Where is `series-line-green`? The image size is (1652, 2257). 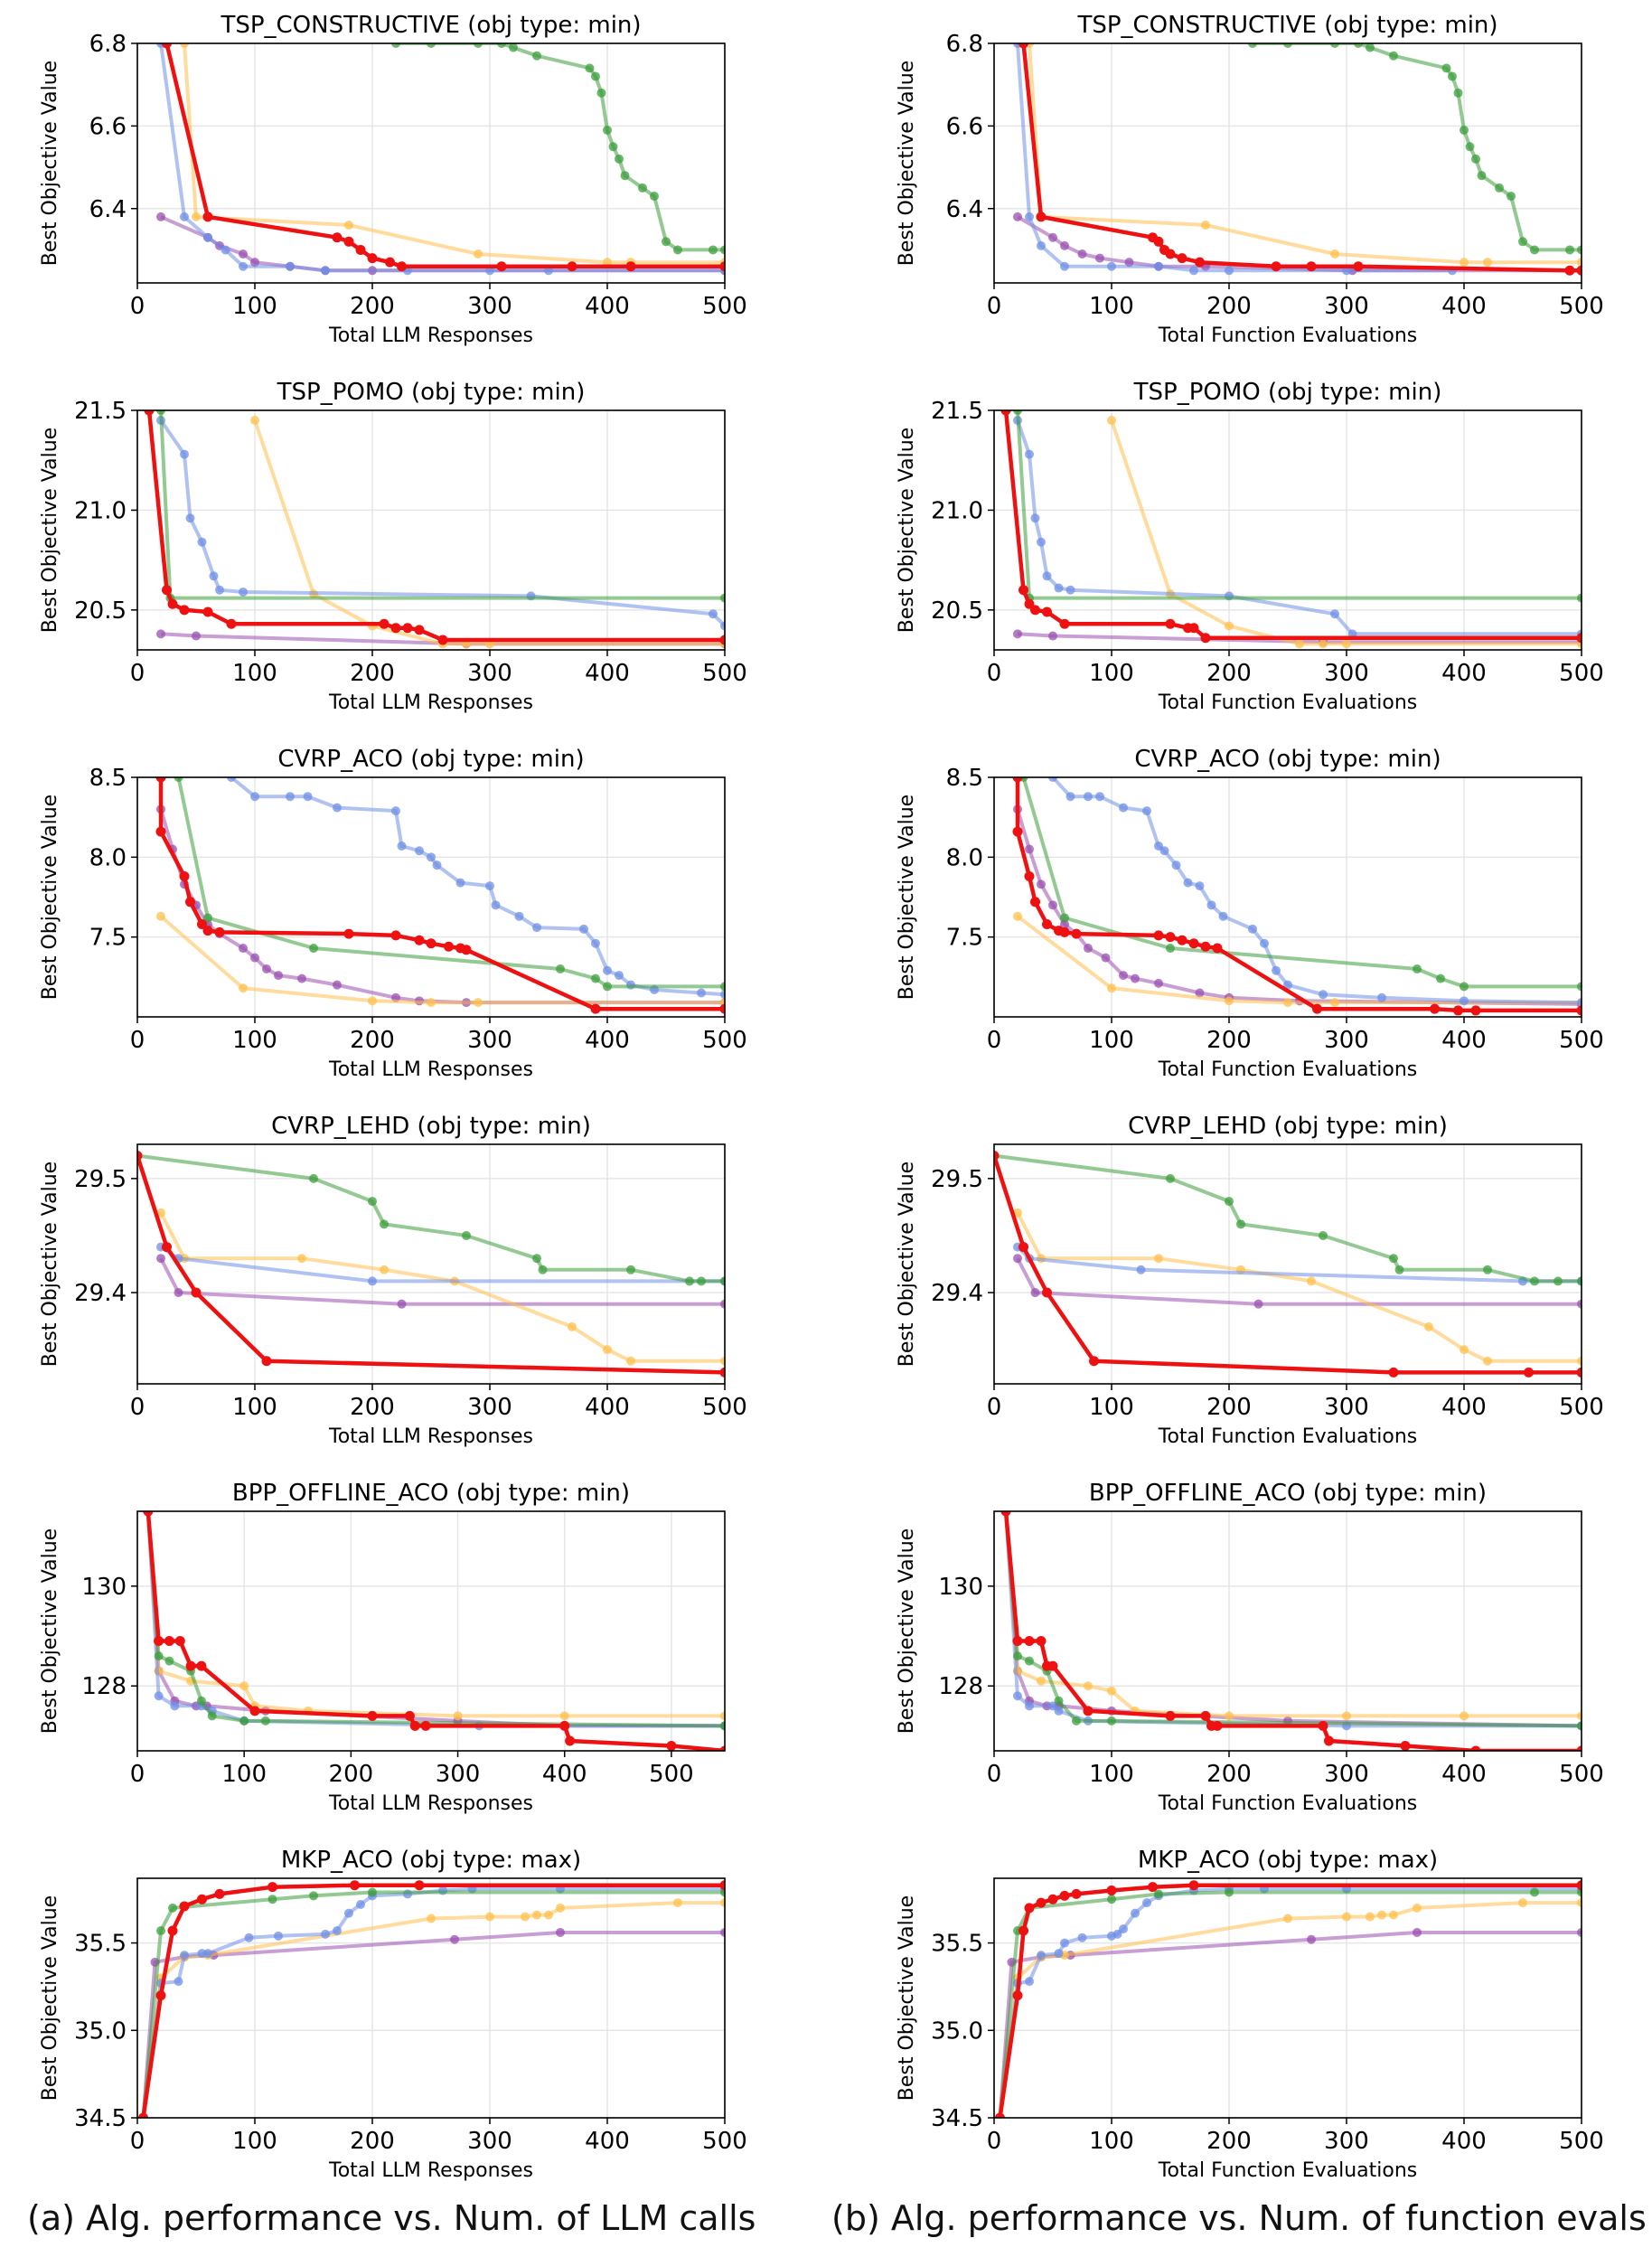 series-line-green is located at coordinates (1290, 2004).